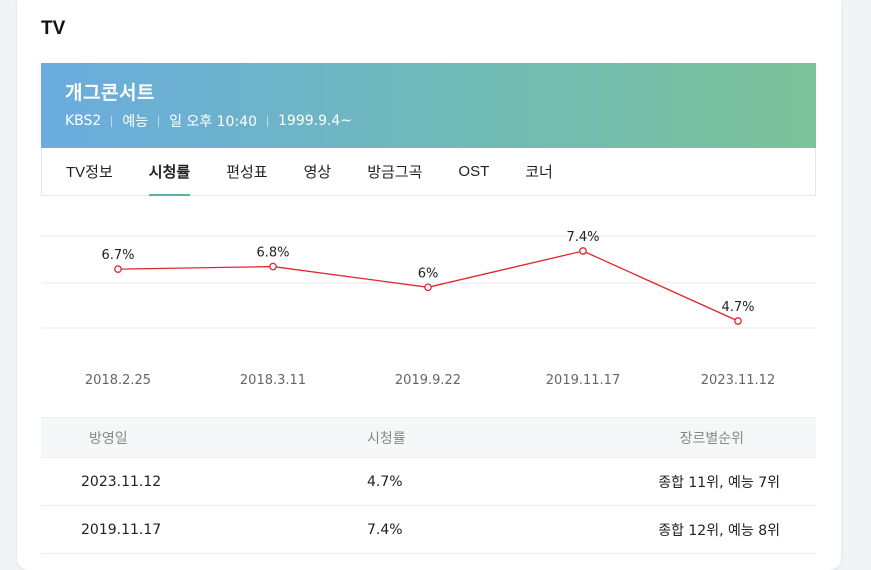 This screenshot has width=871, height=570. I want to click on tab-corner: 코너, so click(539, 172).